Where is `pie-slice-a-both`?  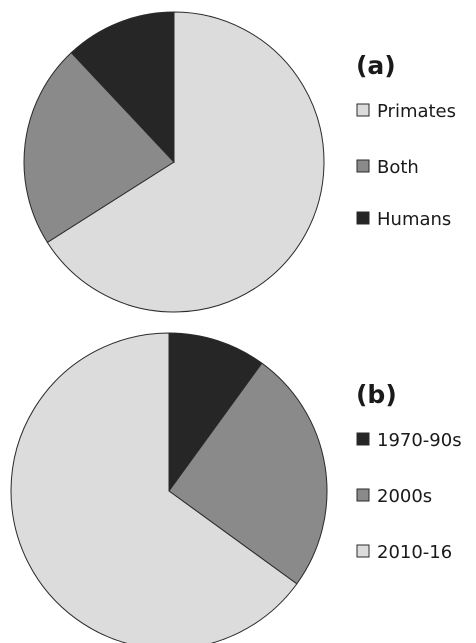
pie-slice-a-both is located at coordinates (99, 147).